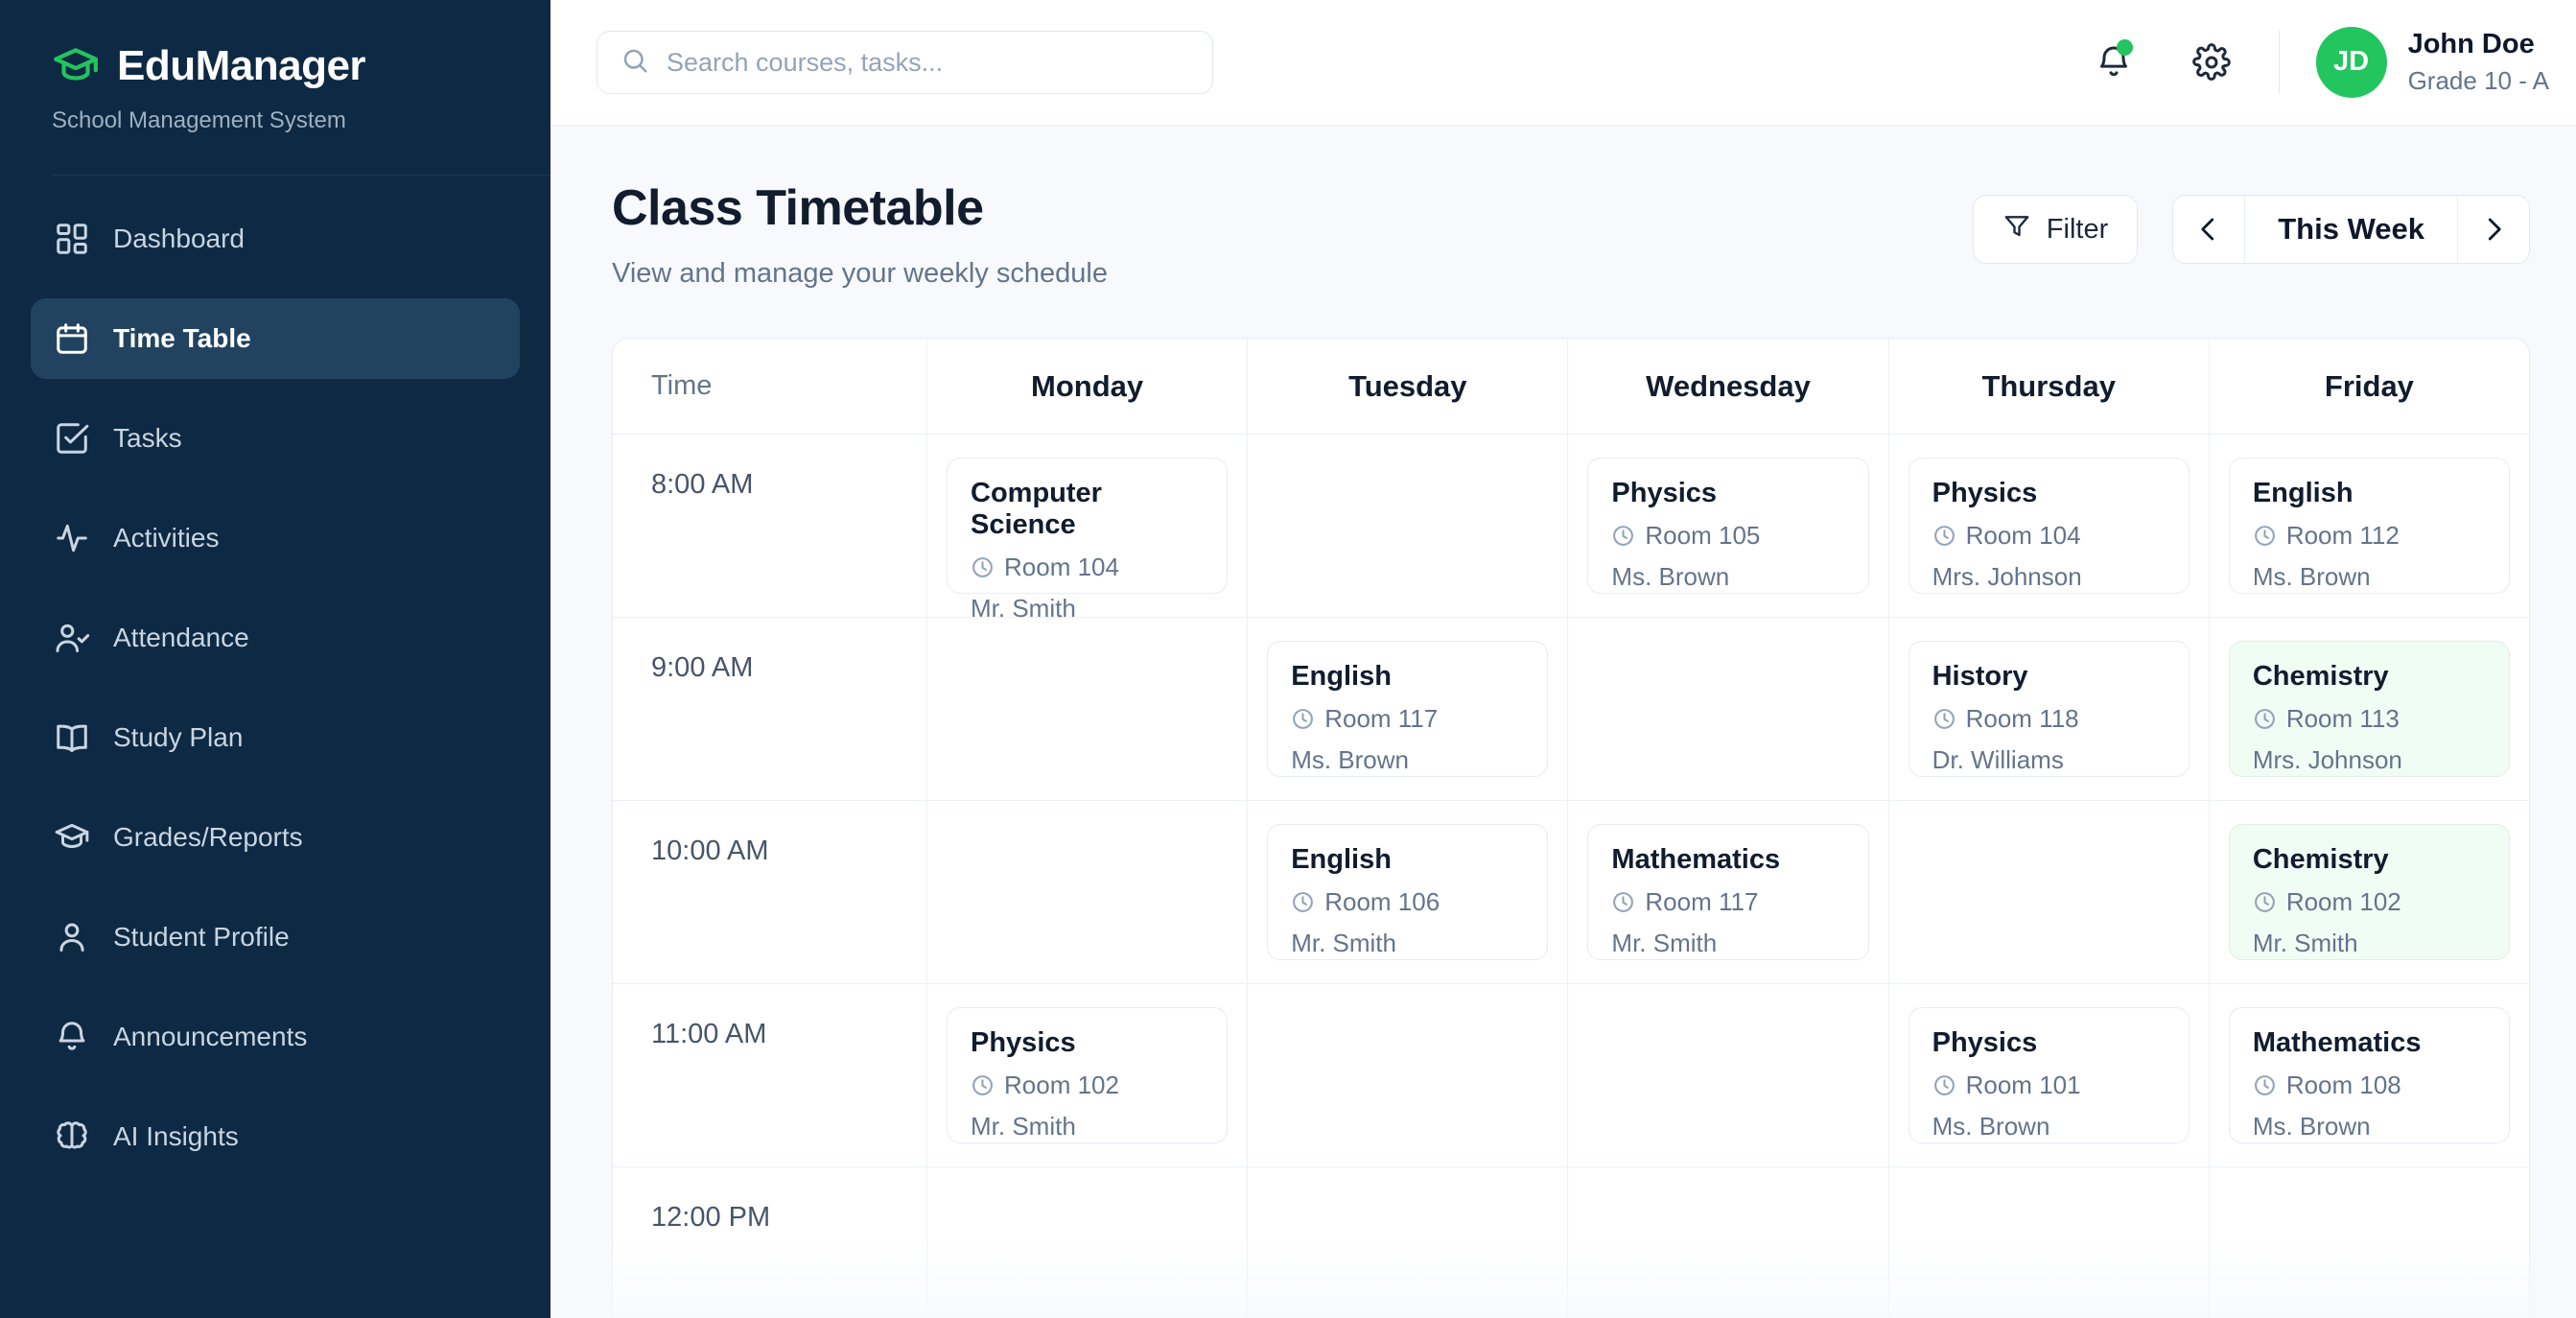 This screenshot has height=1318, width=2576. What do you see at coordinates (179, 238) in the screenshot?
I see `sidebar-item-label: Dashboard` at bounding box center [179, 238].